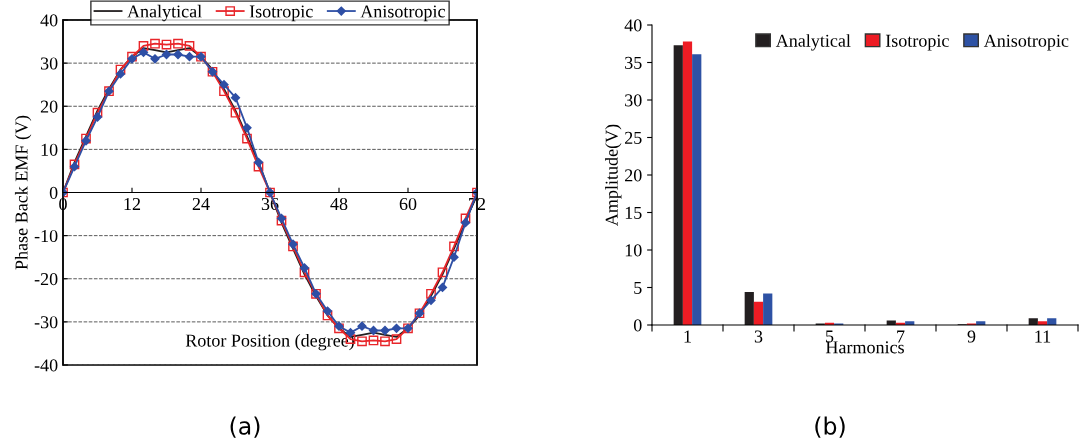 Image resolution: width=1082 pixels, height=443 pixels. What do you see at coordinates (245, 427) in the screenshot?
I see `text: (a)` at bounding box center [245, 427].